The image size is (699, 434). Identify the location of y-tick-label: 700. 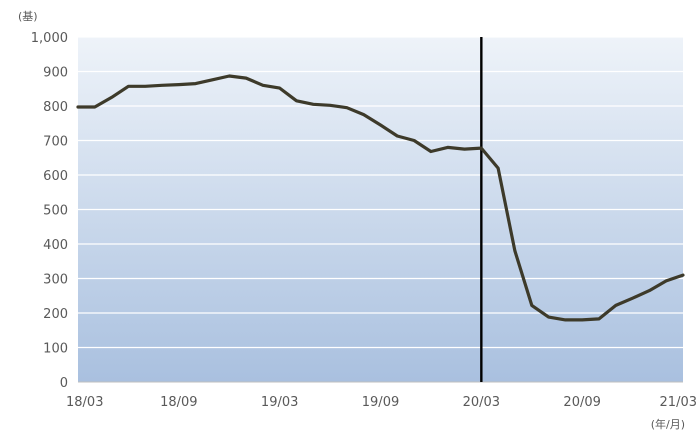
(55, 142).